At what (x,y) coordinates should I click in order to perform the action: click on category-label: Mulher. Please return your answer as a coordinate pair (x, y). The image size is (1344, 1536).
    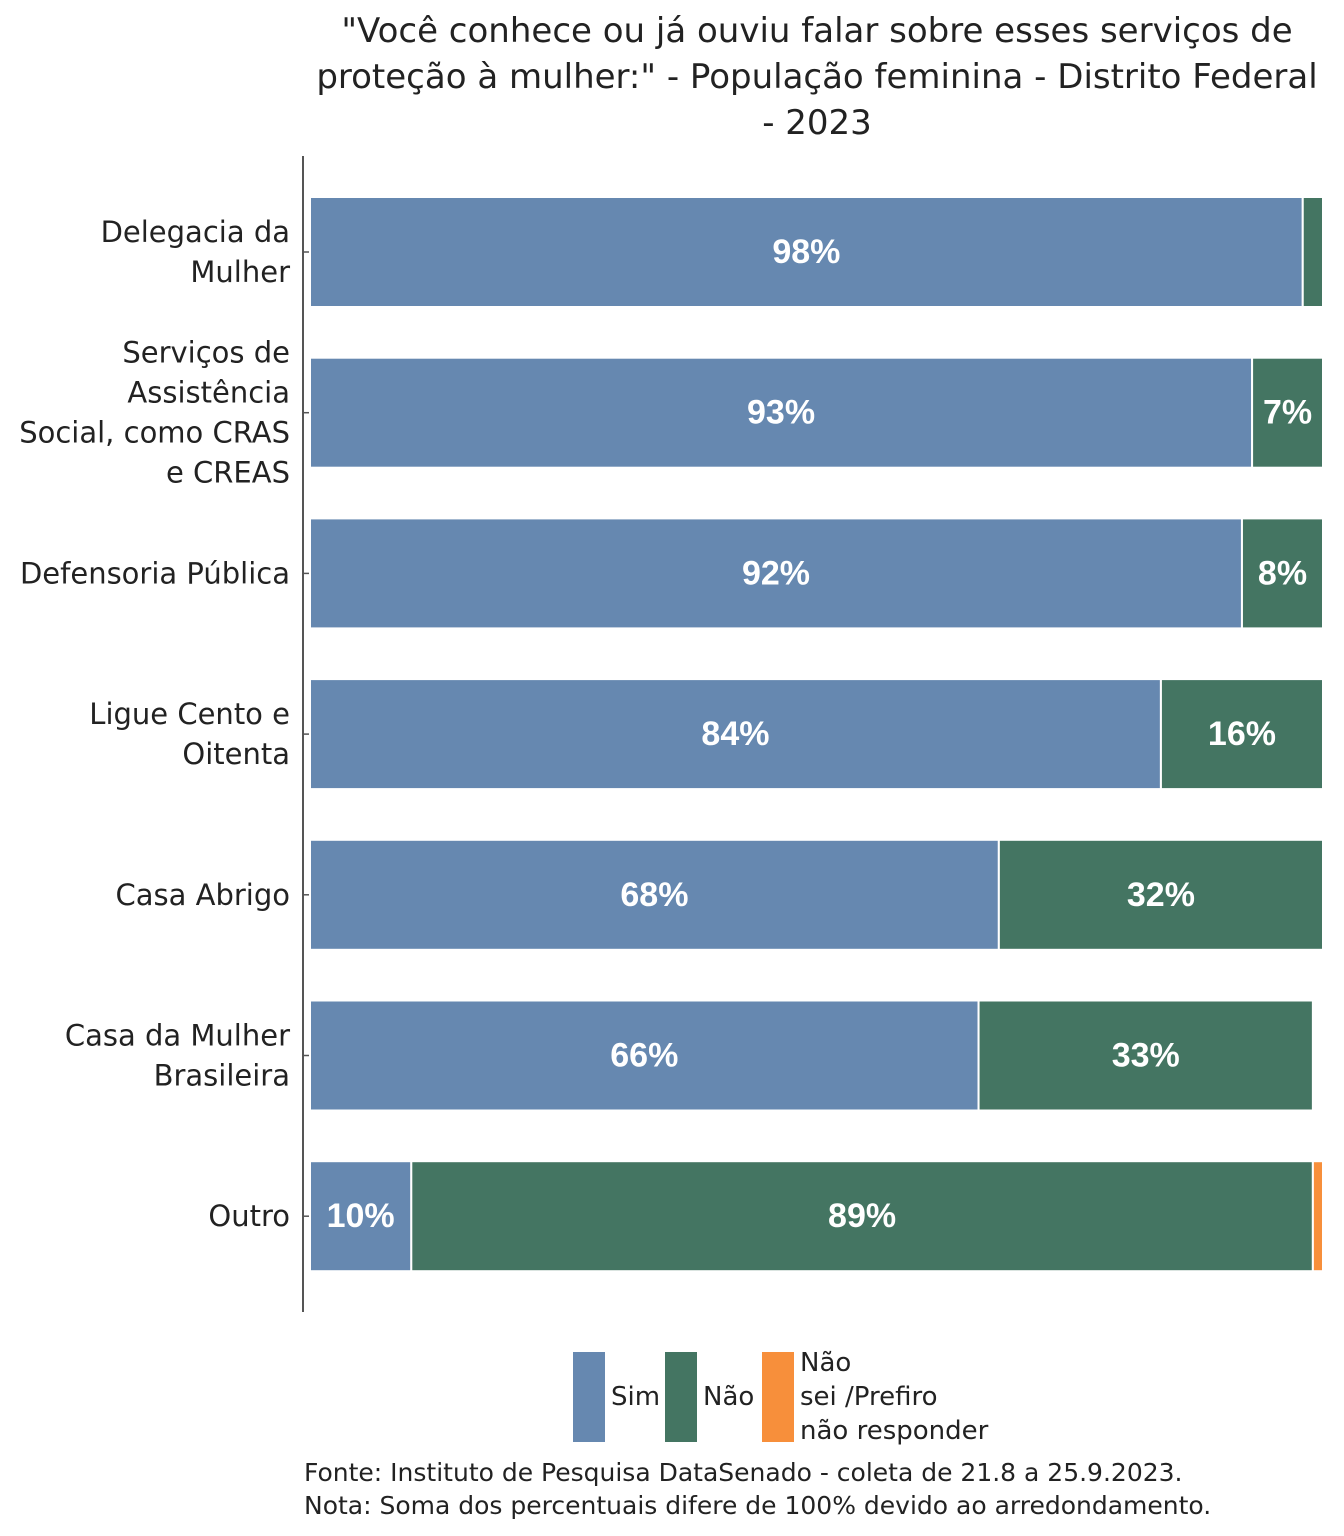
    Looking at the image, I should click on (240, 272).